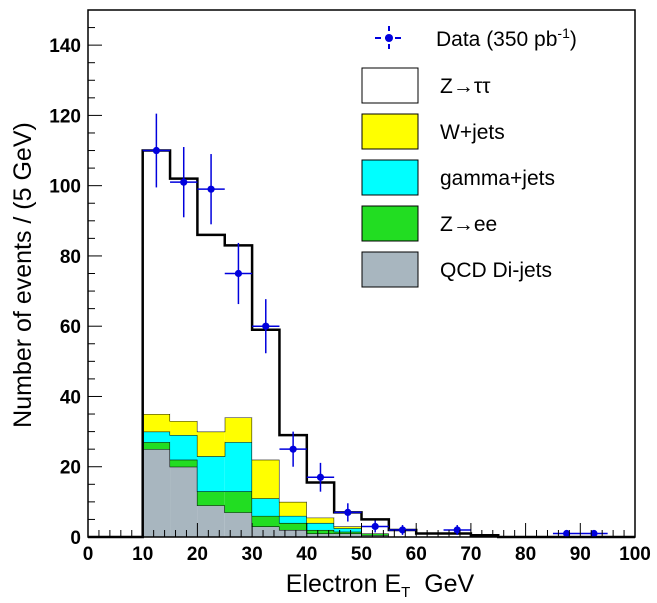  I want to click on legend-data-label: Data (350 pb-1), so click(506, 38).